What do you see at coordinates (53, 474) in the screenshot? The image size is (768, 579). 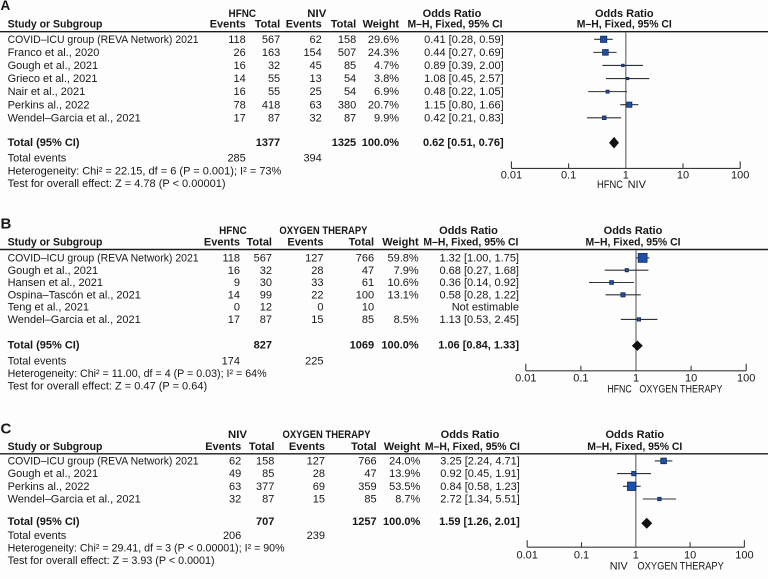 I see `svg-text: Gough et al., 2021` at bounding box center [53, 474].